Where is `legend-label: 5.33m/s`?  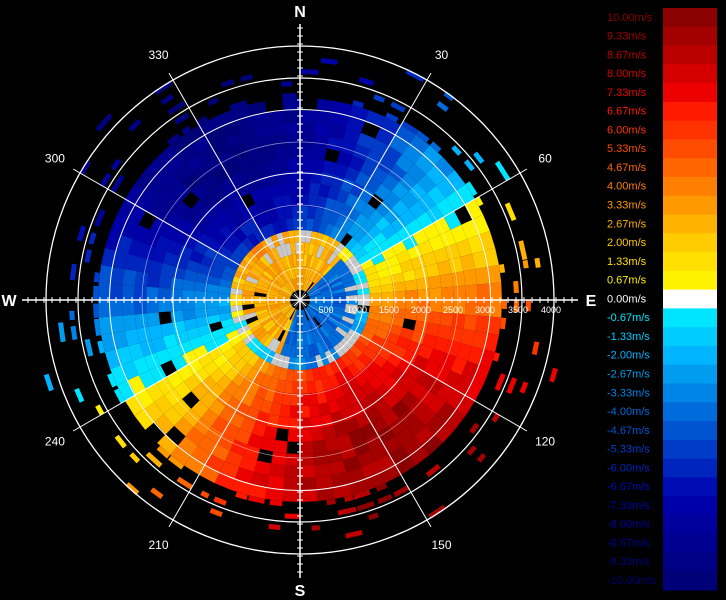 legend-label: 5.33m/s is located at coordinates (627, 149).